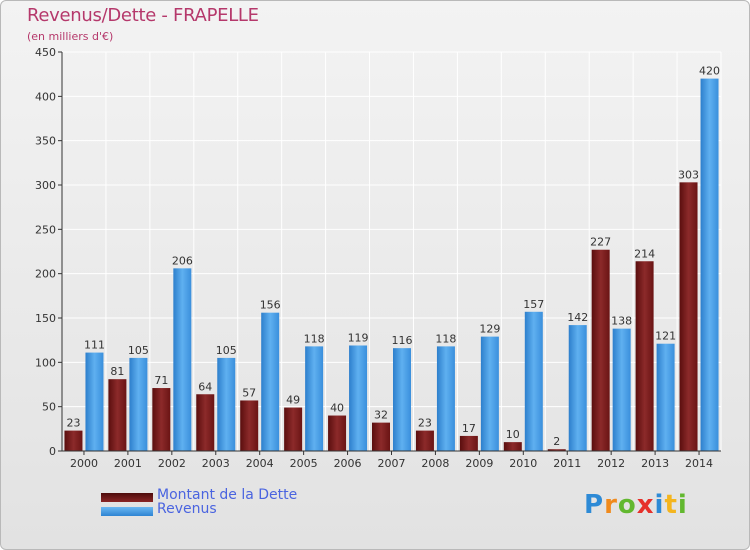  Describe the element at coordinates (216, 463) in the screenshot. I see `x-tick-label: 2003` at that location.